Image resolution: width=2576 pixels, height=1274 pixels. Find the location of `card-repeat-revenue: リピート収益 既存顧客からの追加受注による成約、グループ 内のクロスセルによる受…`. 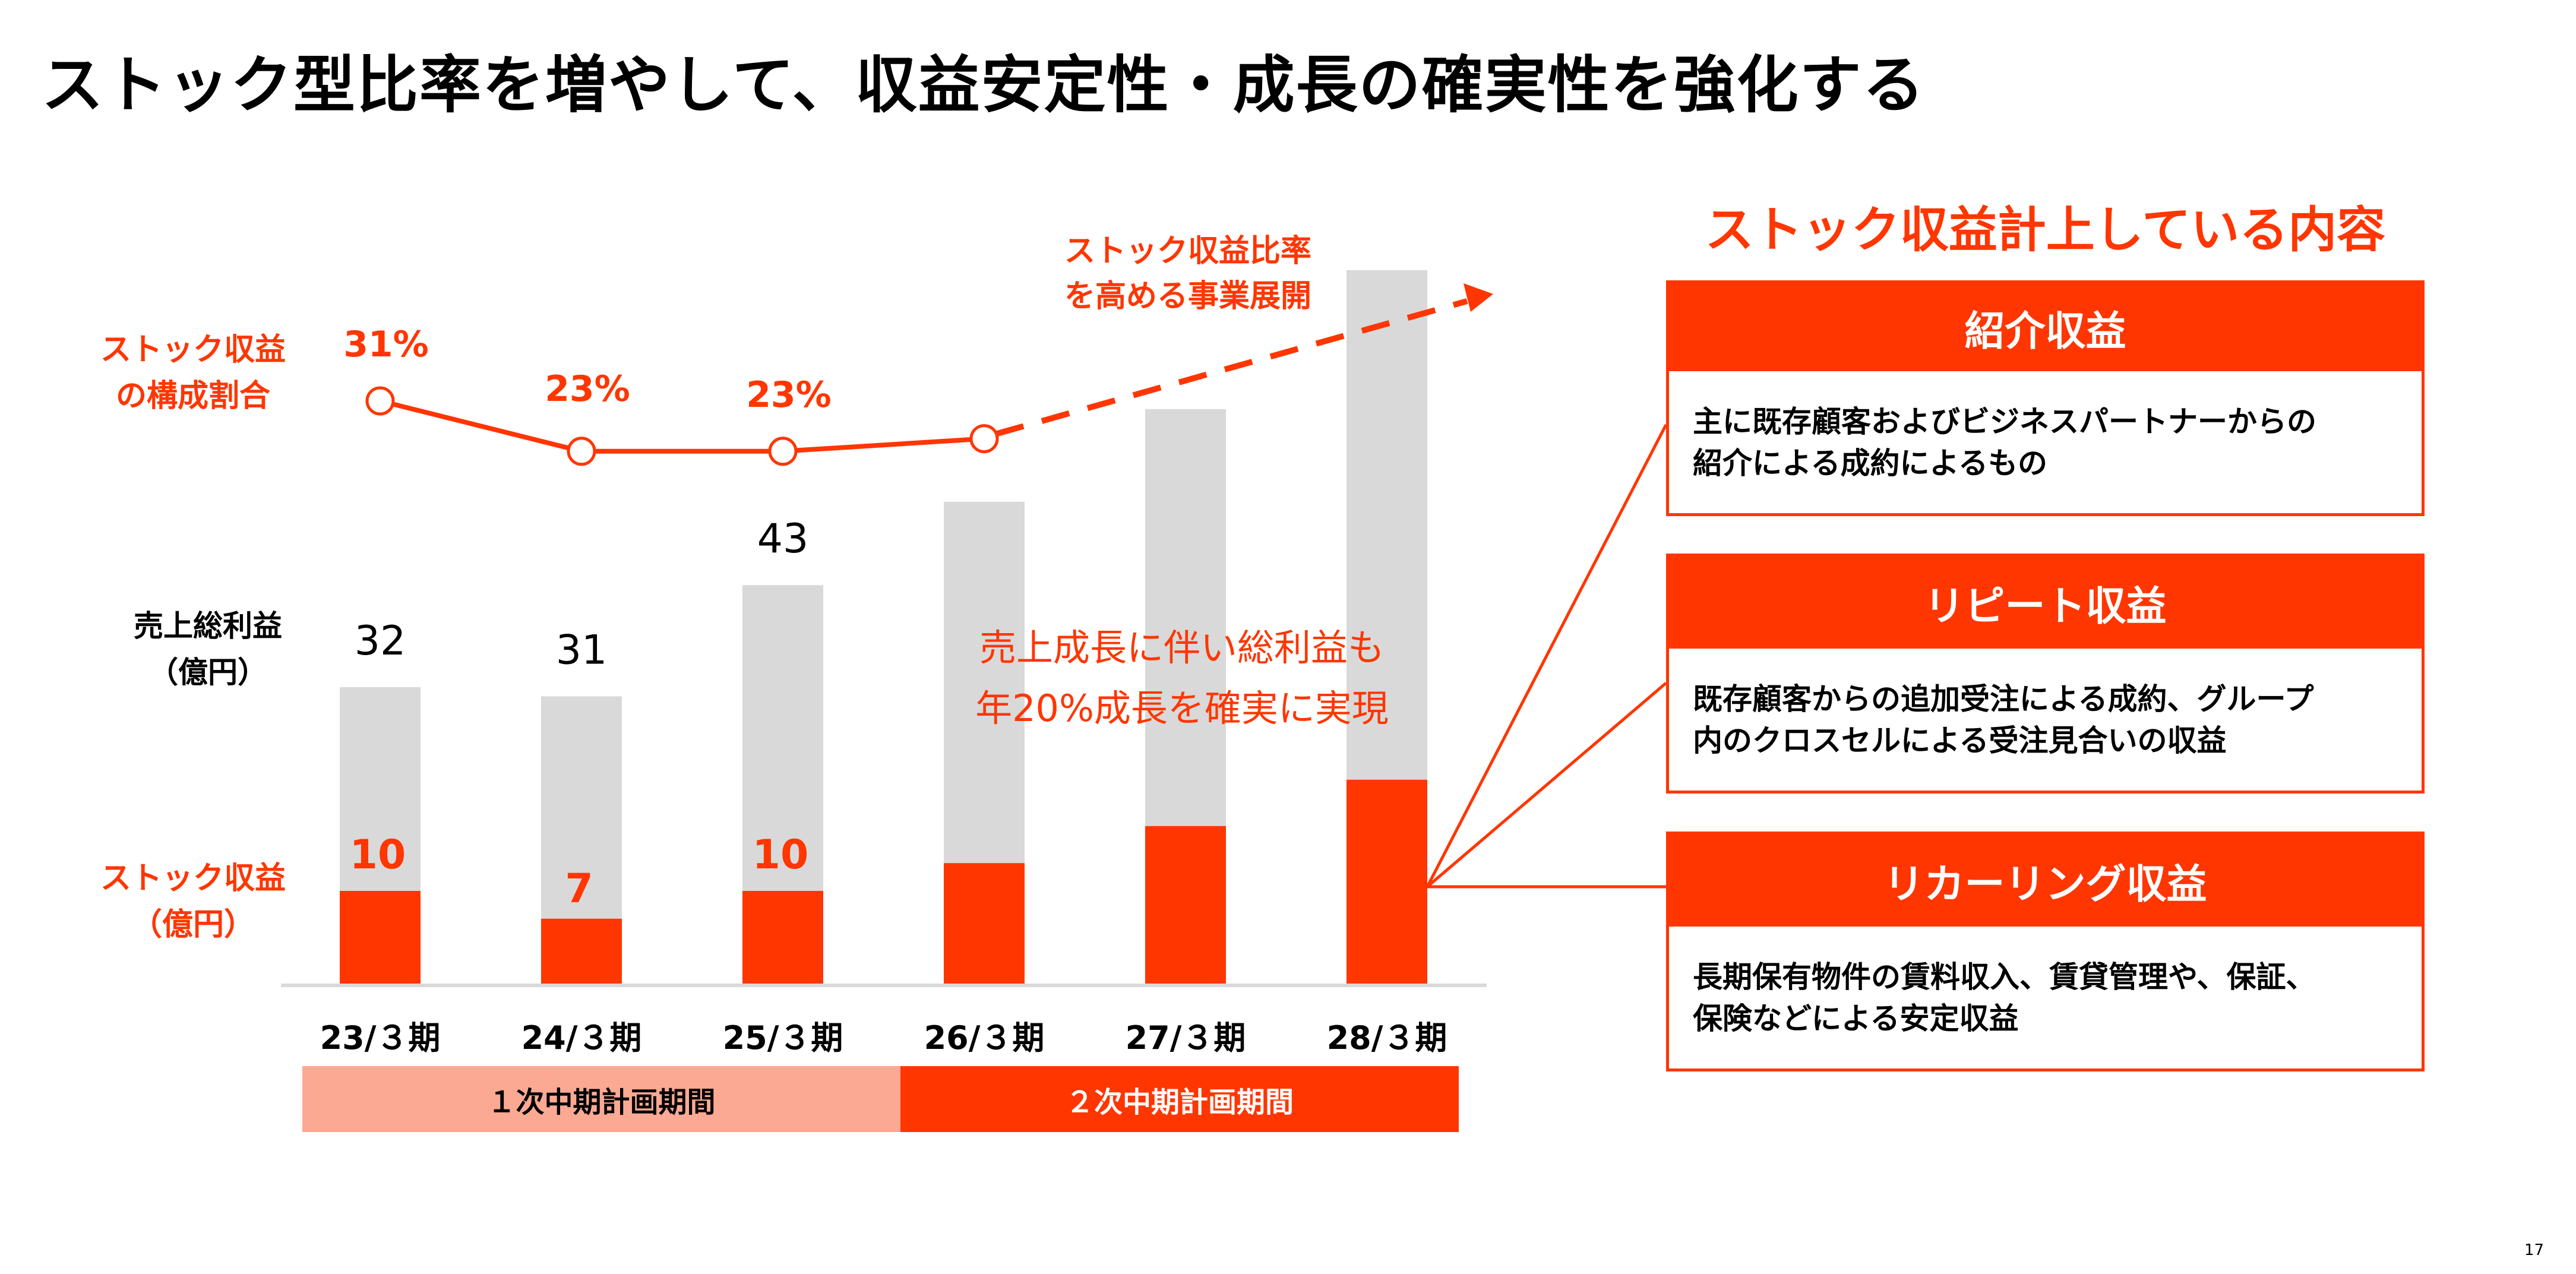

card-repeat-revenue: リピート収益 既存顧客からの追加受注による成約、グループ 内のクロスセルによる受… is located at coordinates (2045, 674).